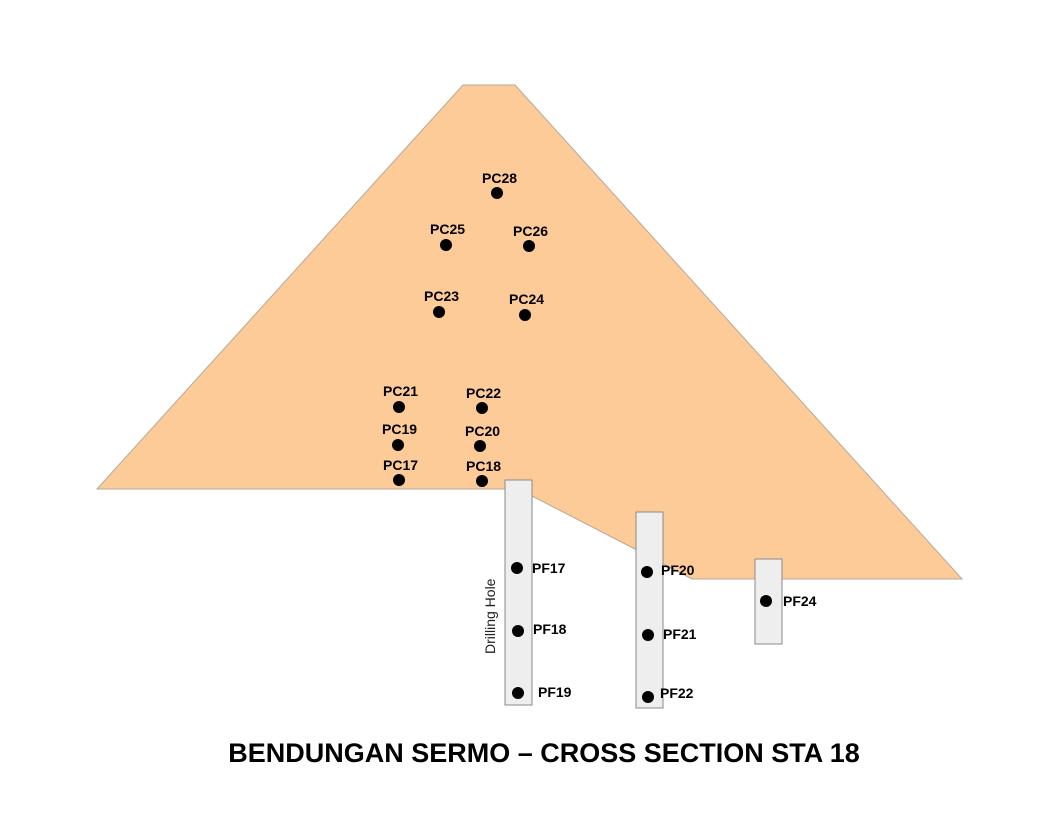  What do you see at coordinates (499, 178) in the screenshot?
I see `label-pc28: PC28` at bounding box center [499, 178].